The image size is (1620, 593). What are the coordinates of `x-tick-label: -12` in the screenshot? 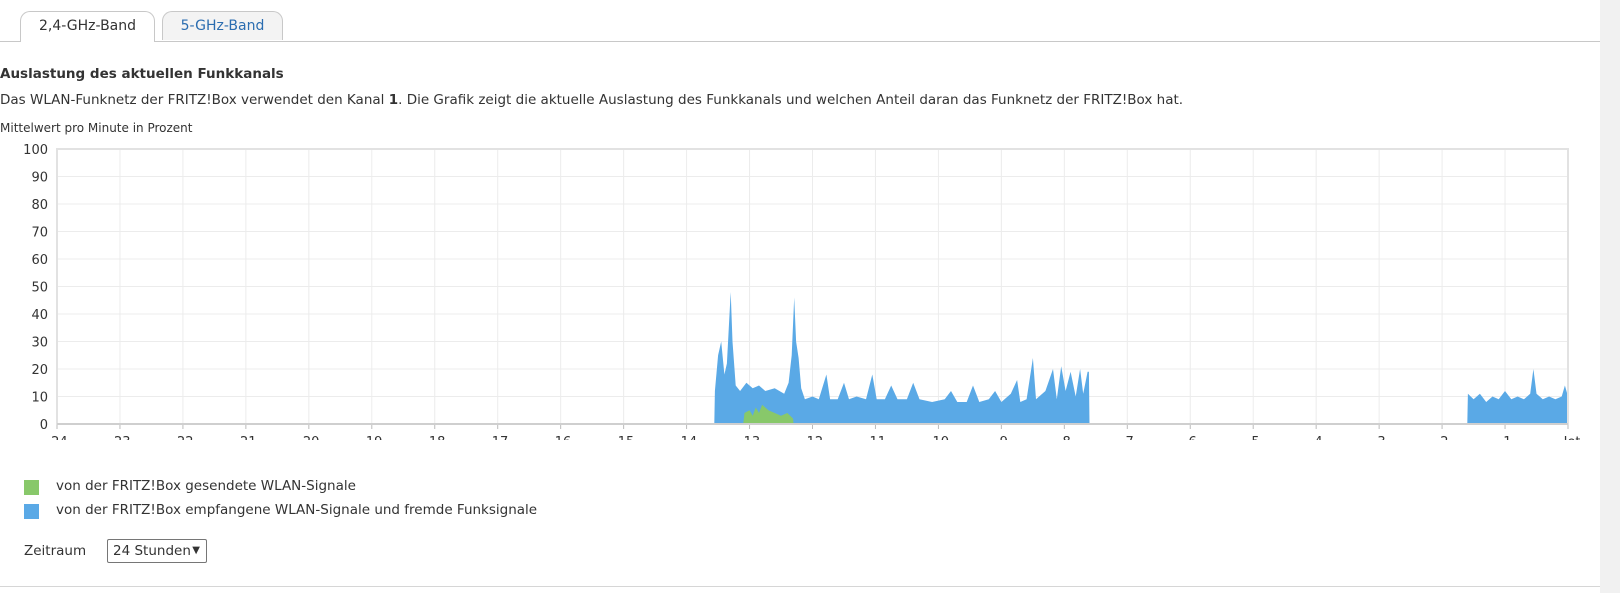 It's located at (812, 437).